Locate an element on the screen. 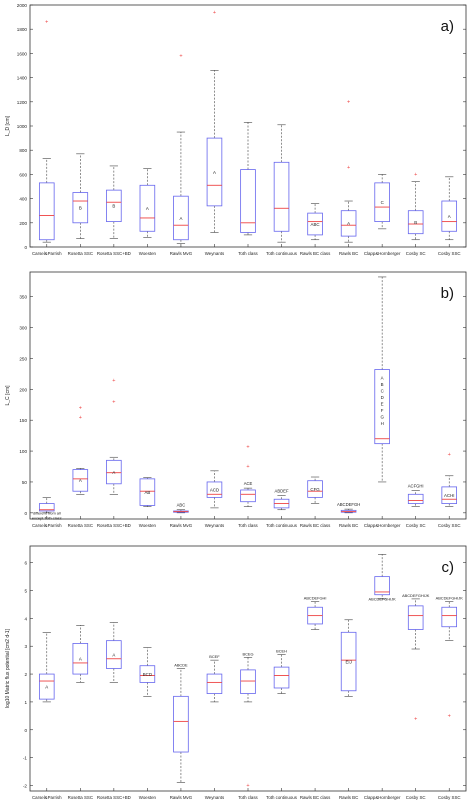  box-carsel-parrish: A is located at coordinates (46, 667).